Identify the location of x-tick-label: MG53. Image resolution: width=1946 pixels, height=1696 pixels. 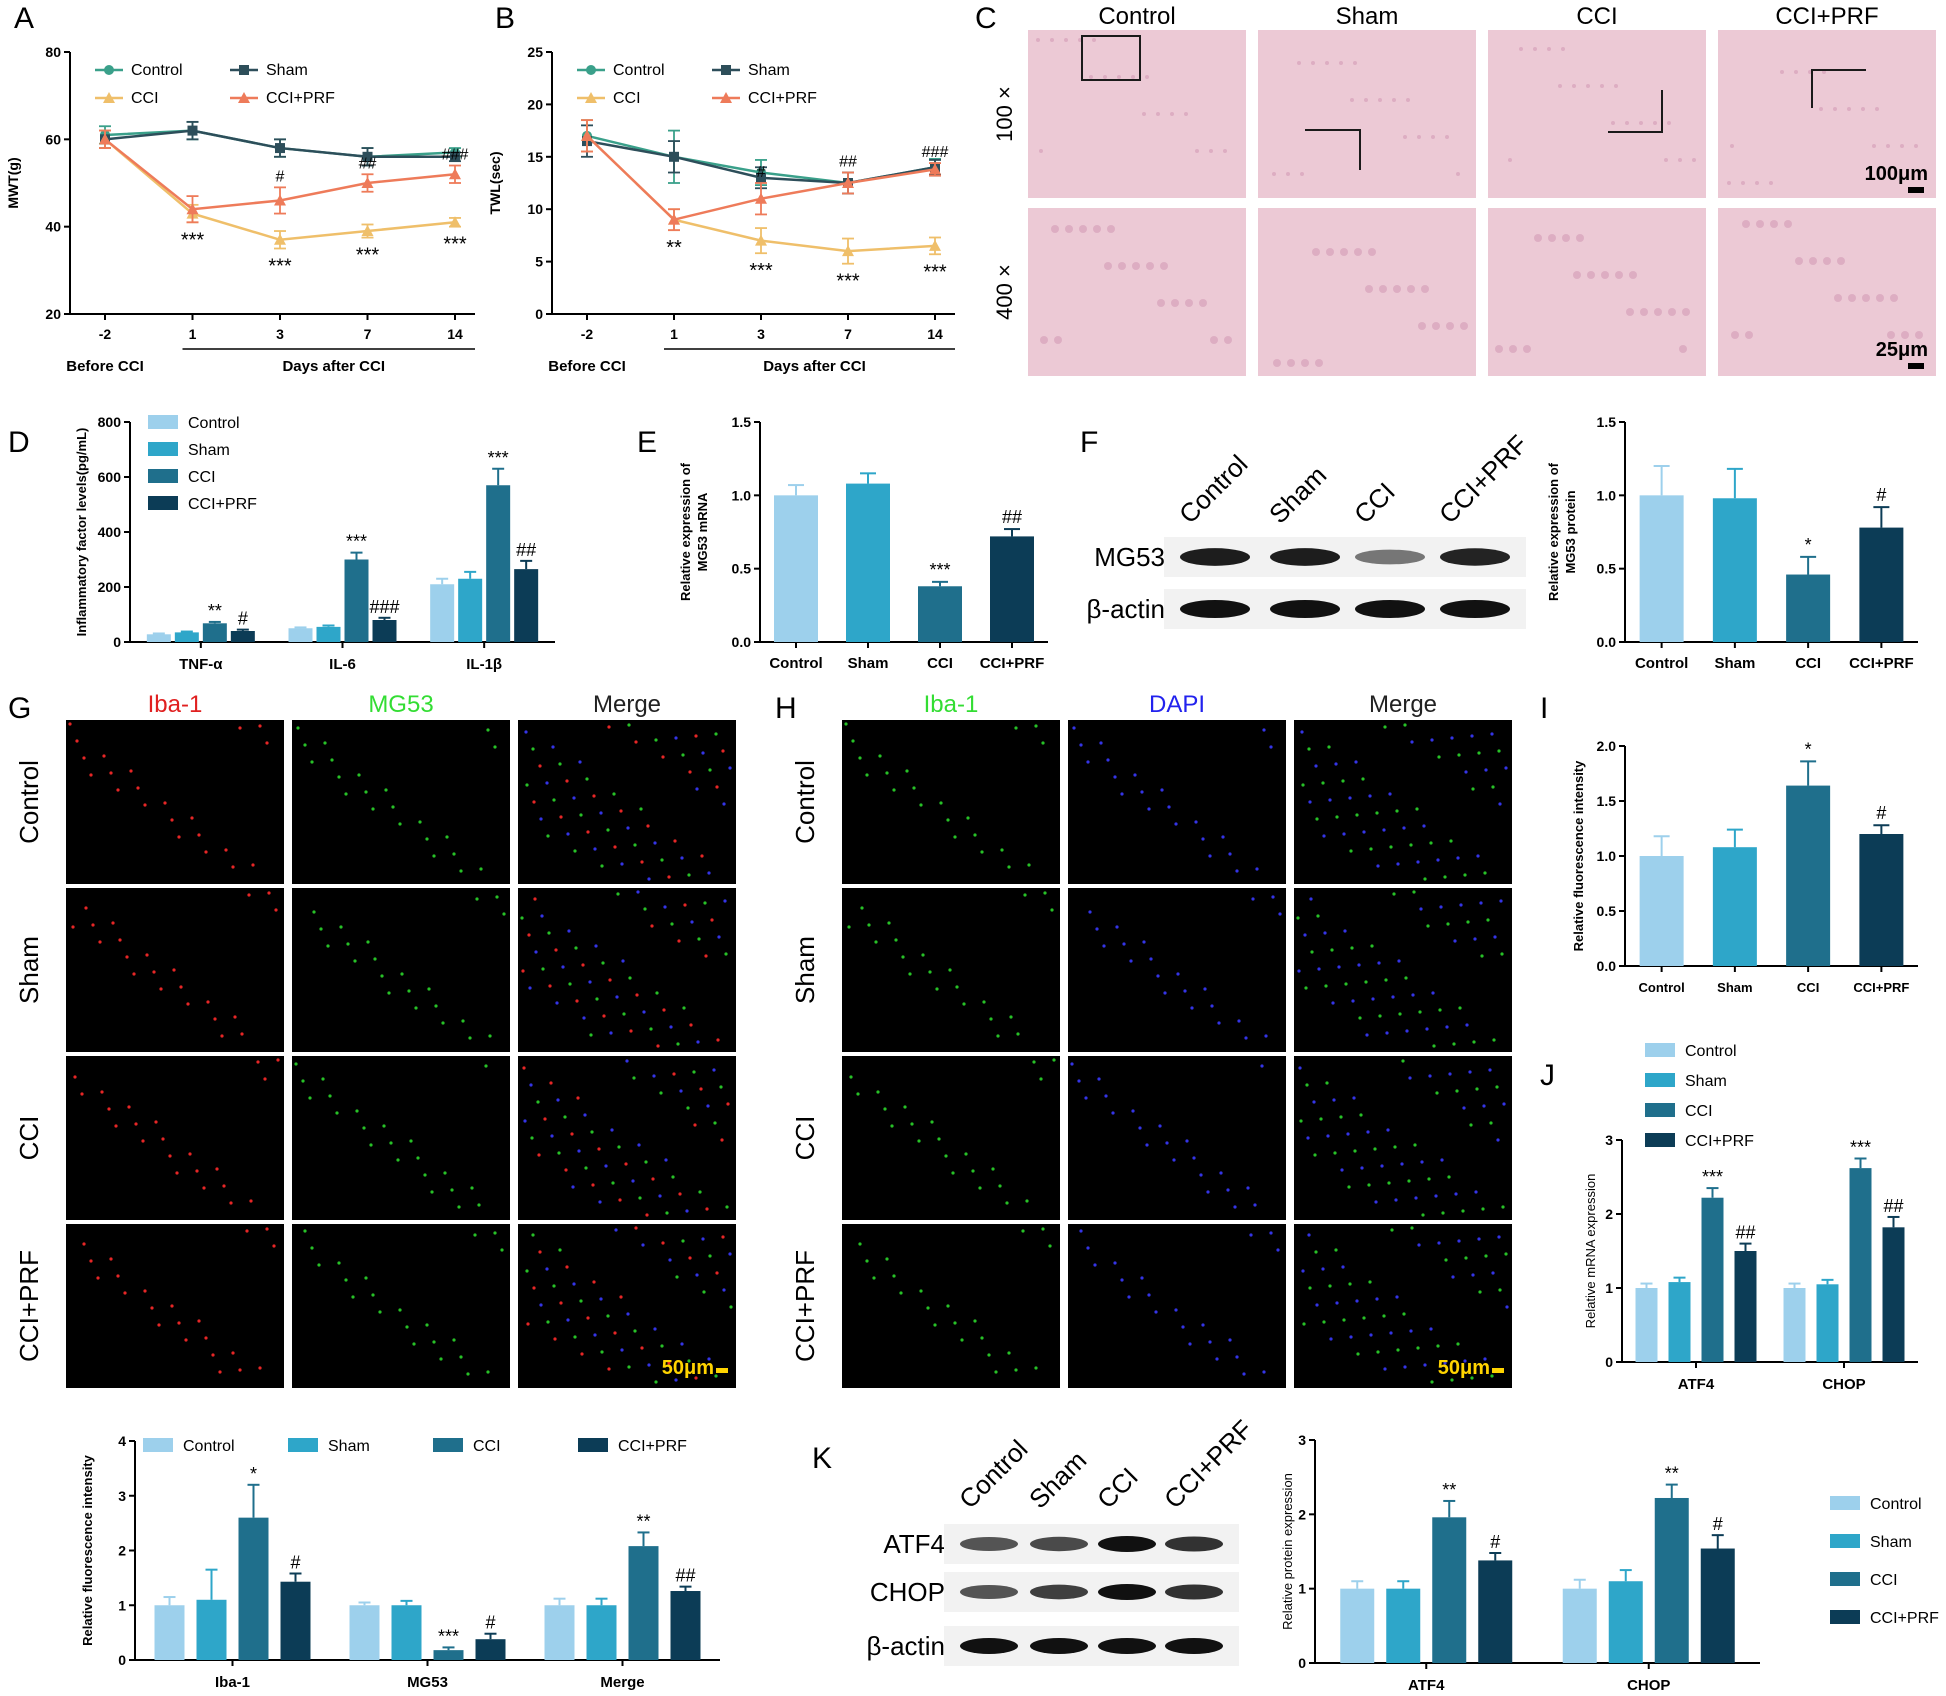
(427, 1682).